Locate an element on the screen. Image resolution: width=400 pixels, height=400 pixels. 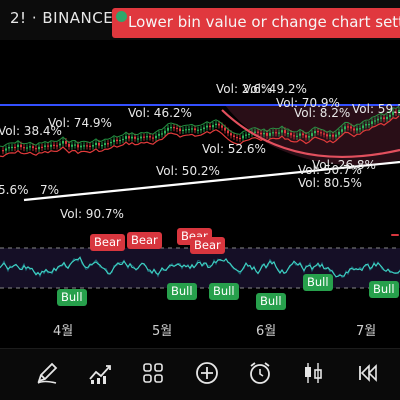
add-icon is located at coordinates (207, 373).